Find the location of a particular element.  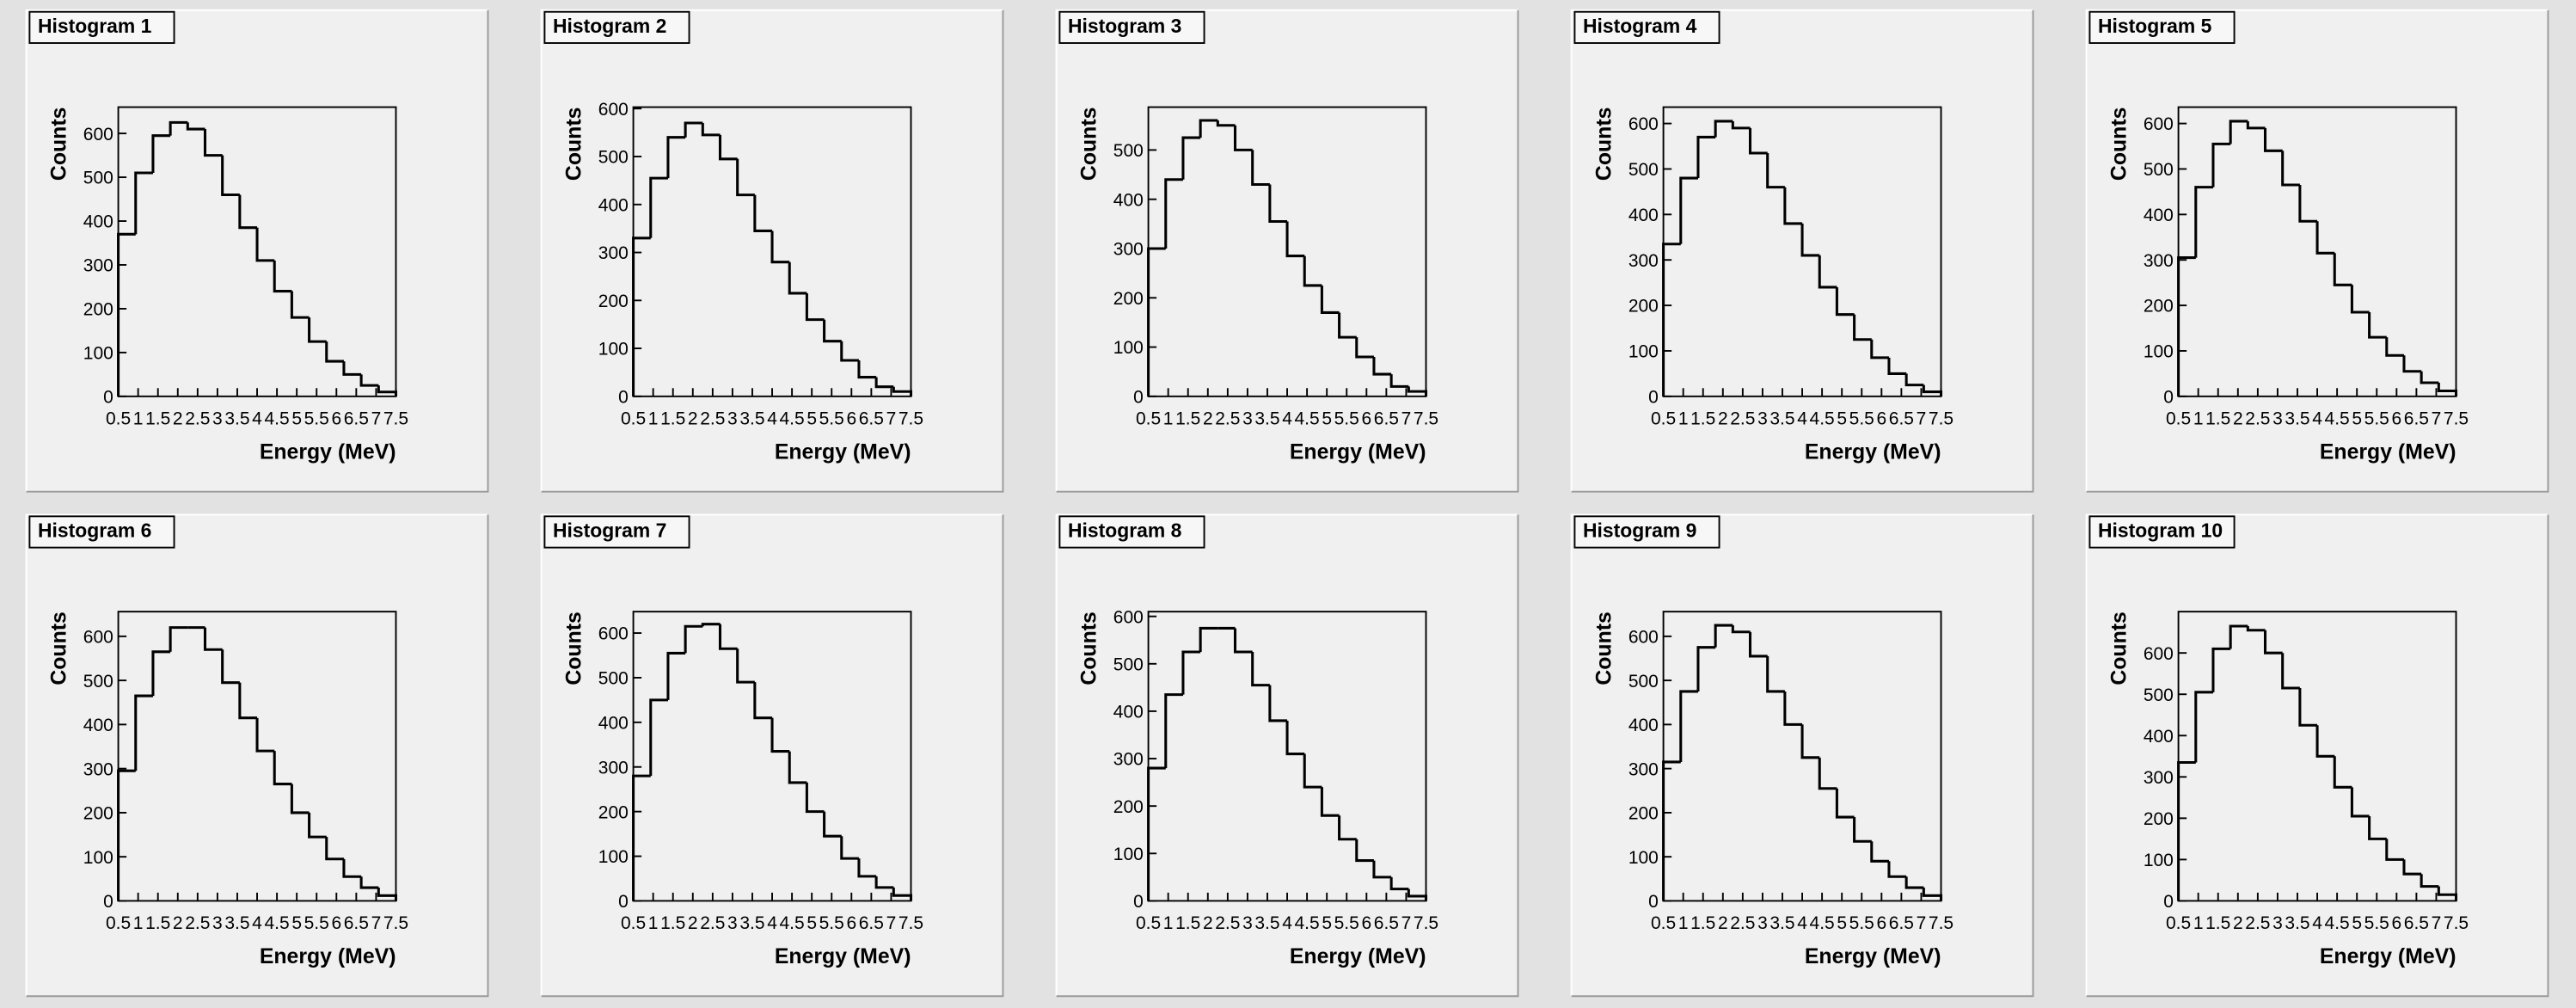

panel-title: Histogram 9 is located at coordinates (1639, 530).